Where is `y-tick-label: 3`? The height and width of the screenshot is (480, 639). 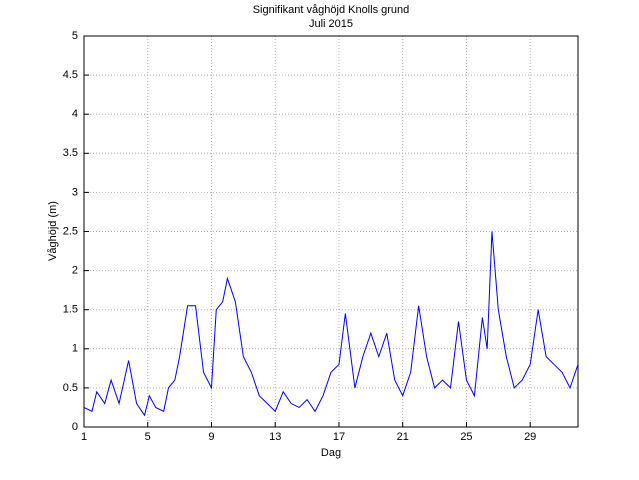 y-tick-label: 3 is located at coordinates (75, 192).